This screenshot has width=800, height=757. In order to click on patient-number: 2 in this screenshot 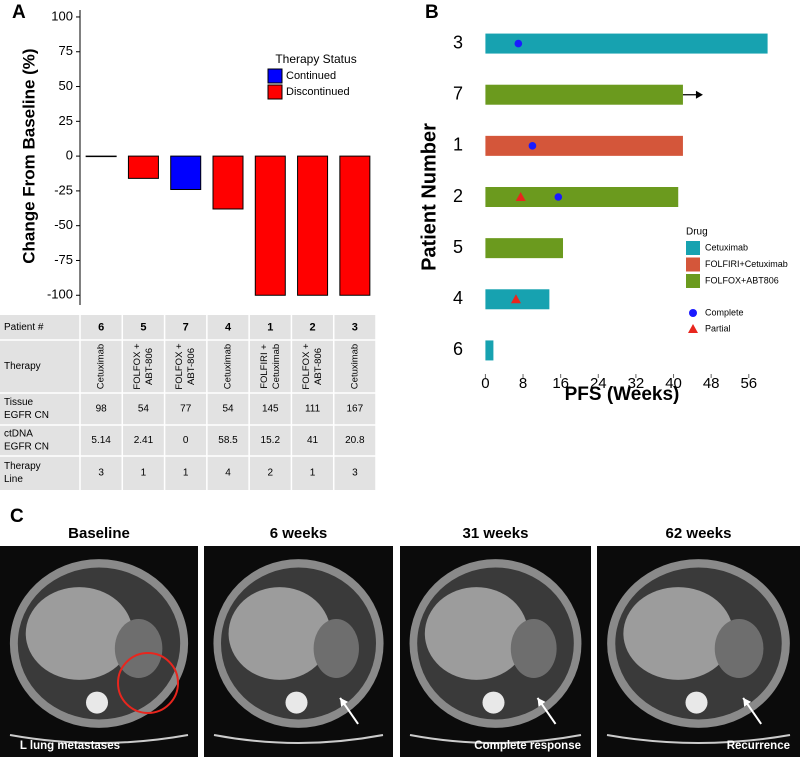, I will do `click(313, 327)`.